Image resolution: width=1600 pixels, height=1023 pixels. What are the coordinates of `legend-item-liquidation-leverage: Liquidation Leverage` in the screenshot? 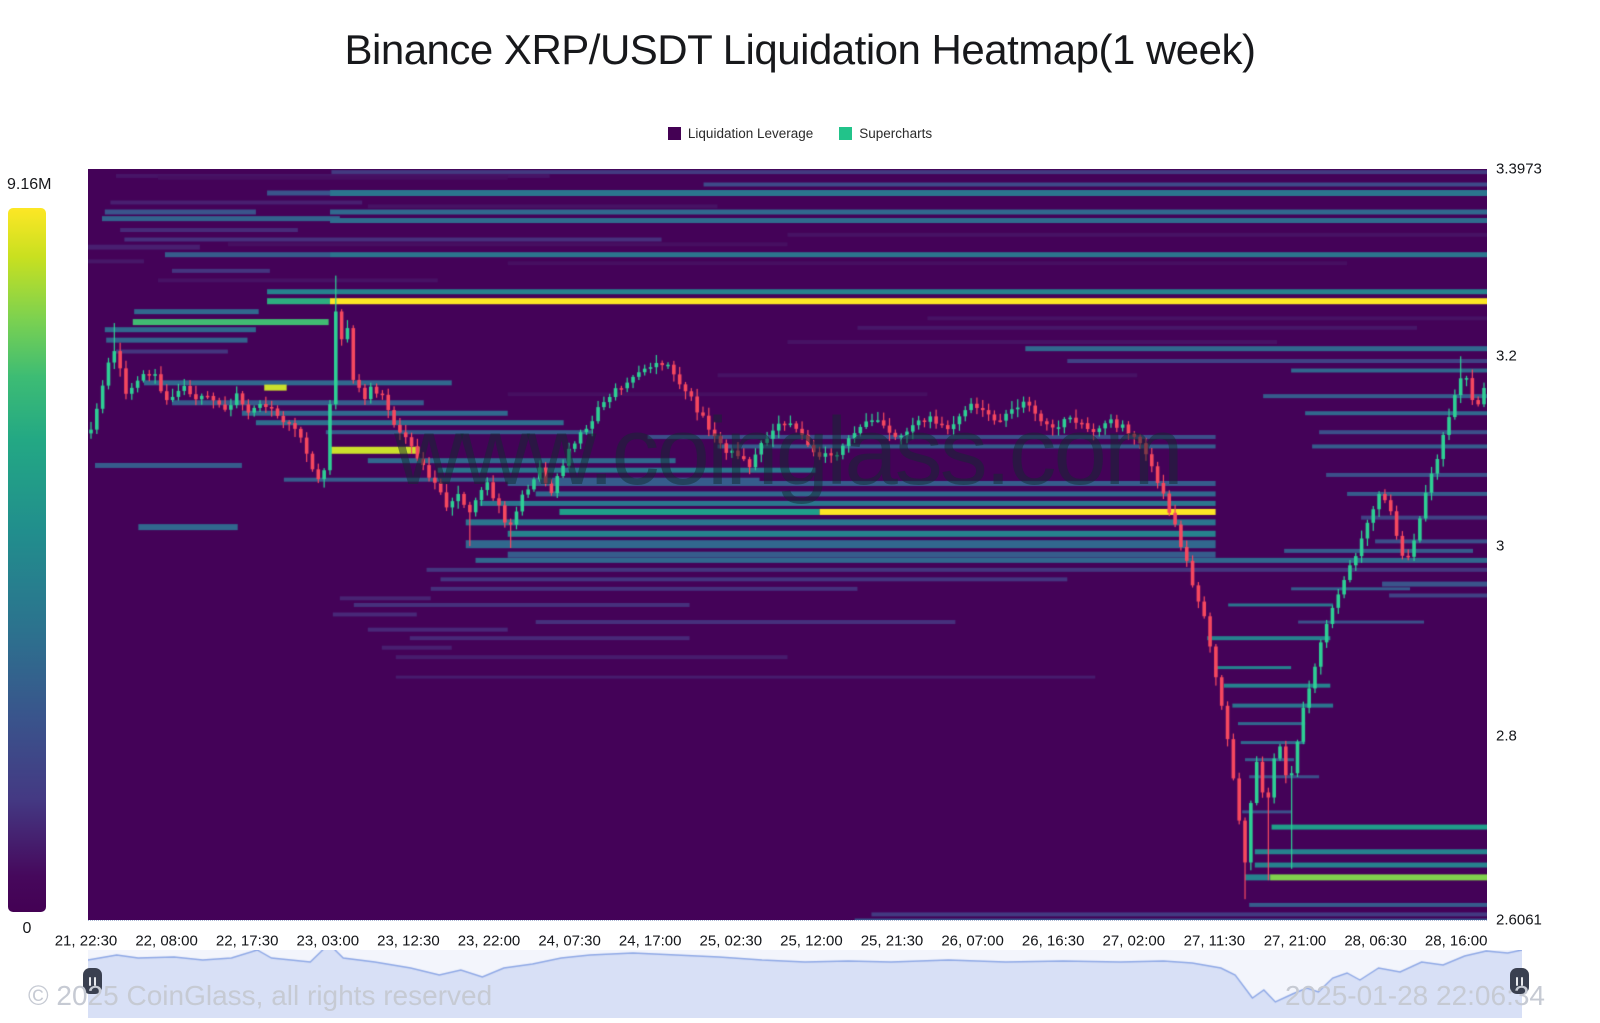 It's located at (740, 133).